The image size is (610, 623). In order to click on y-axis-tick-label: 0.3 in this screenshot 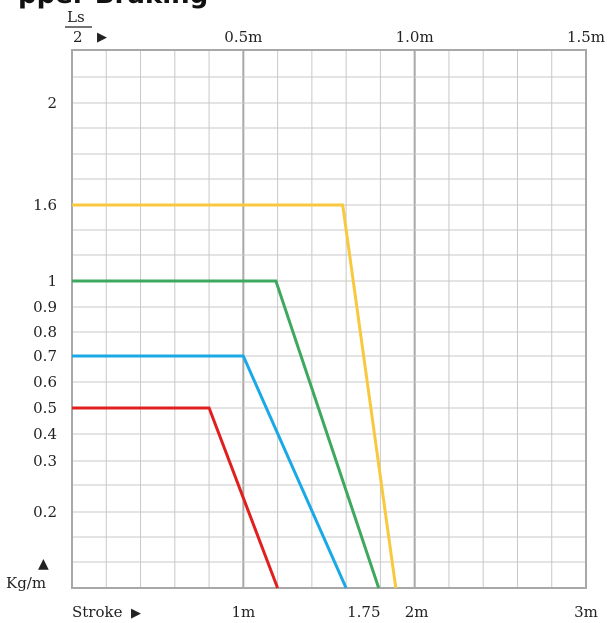, I will do `click(45, 461)`.